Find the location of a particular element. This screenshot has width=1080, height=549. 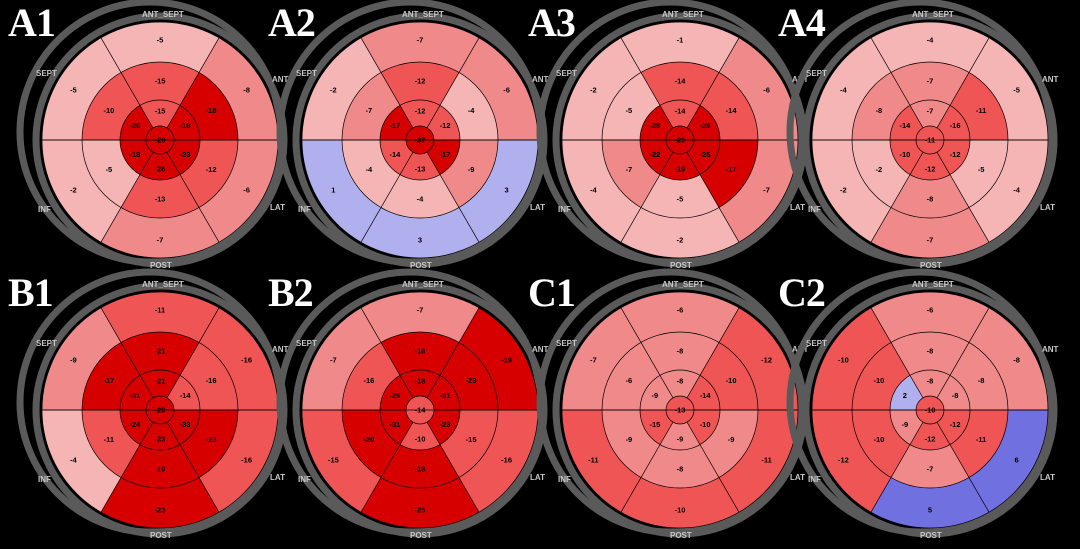

orientation-label-upper-left: SEPT is located at coordinates (306, 343).